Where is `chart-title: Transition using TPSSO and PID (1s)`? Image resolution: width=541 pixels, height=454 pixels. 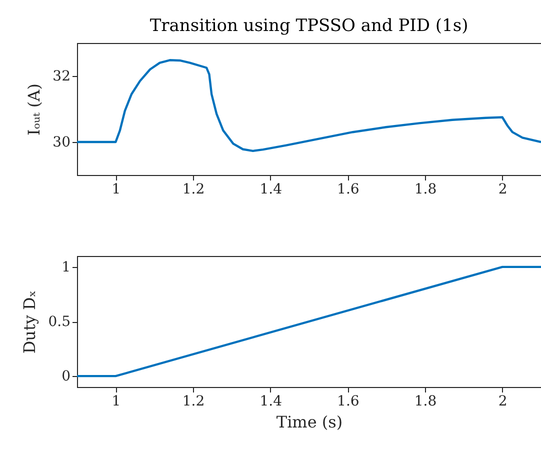
chart-title: Transition using TPSSO and PID (1s) is located at coordinates (309, 26).